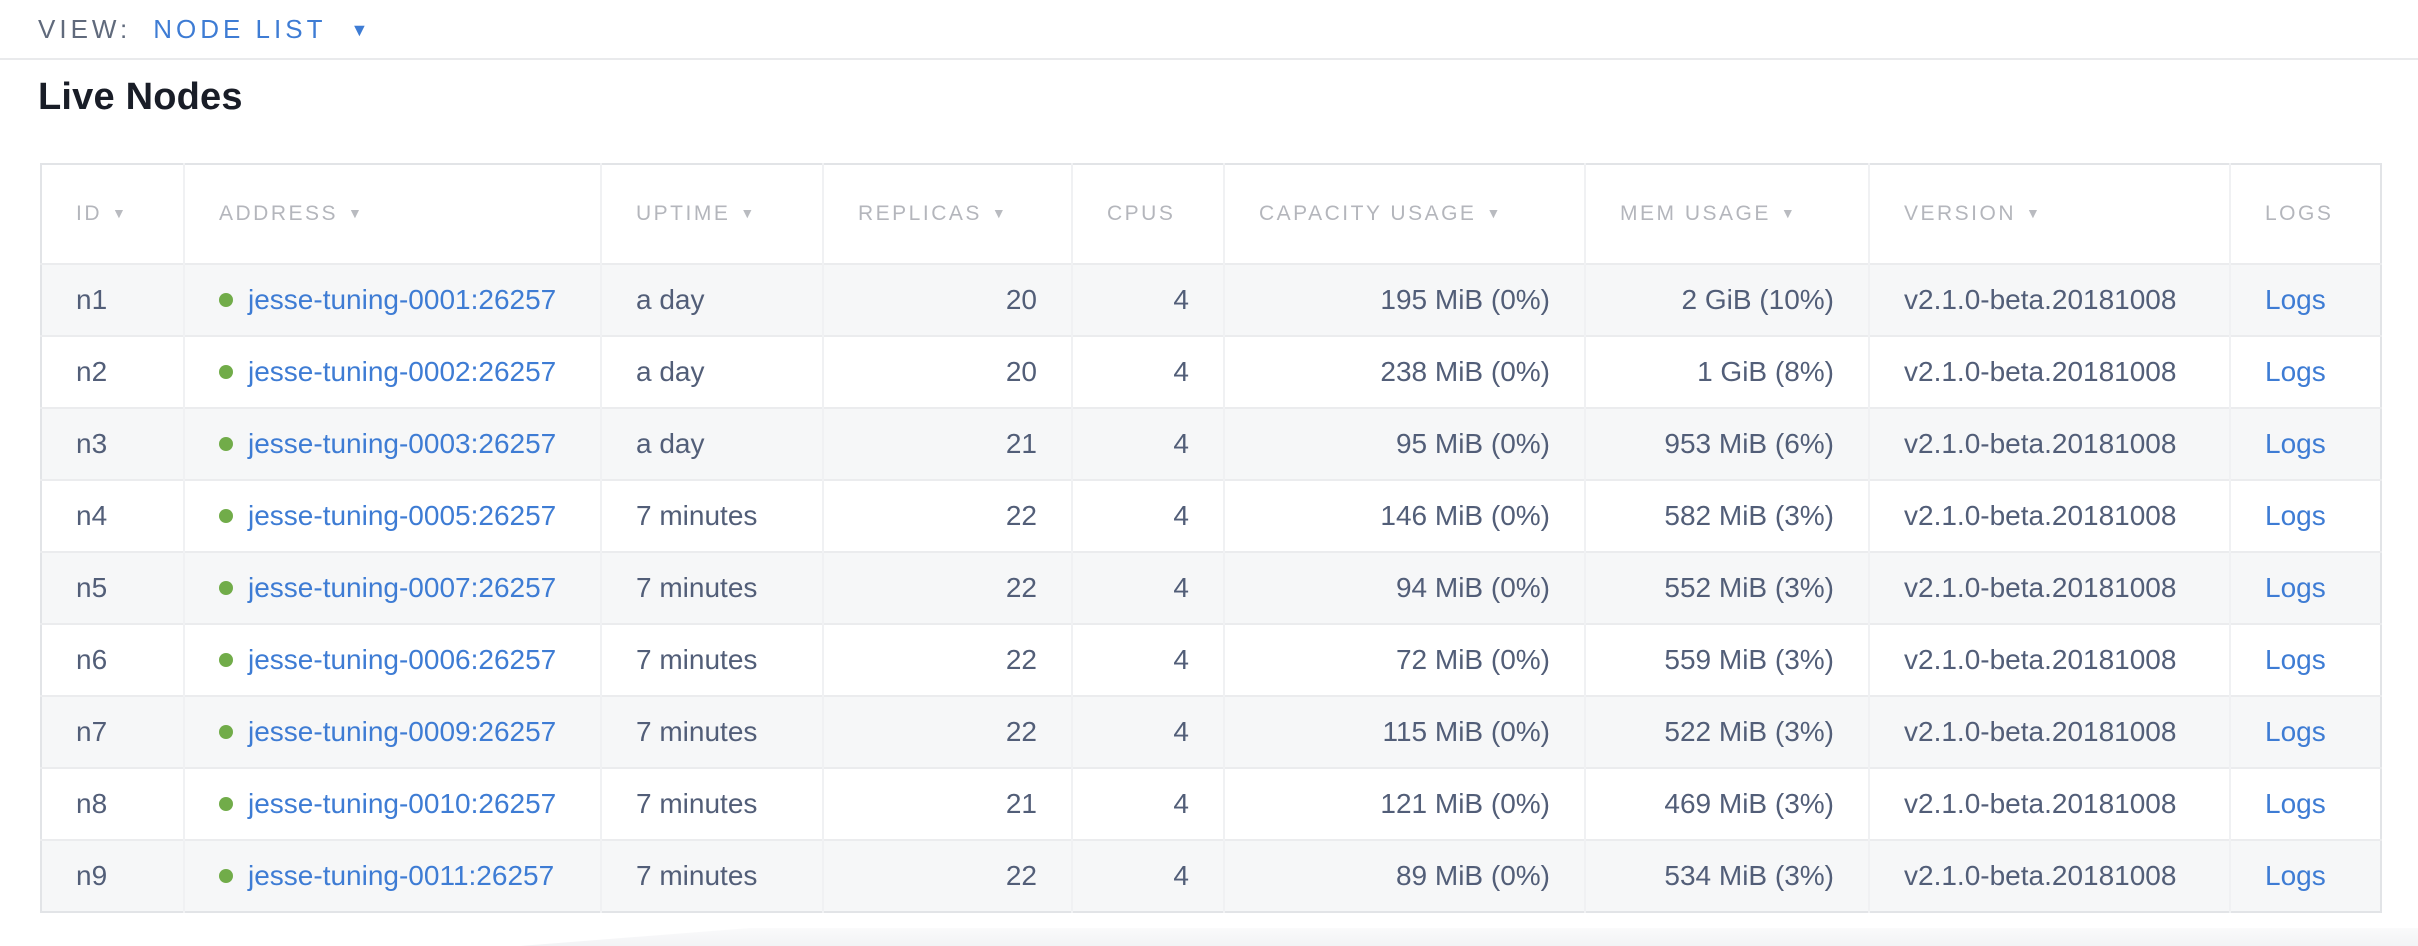  I want to click on column-header-label: ID, so click(89, 213).